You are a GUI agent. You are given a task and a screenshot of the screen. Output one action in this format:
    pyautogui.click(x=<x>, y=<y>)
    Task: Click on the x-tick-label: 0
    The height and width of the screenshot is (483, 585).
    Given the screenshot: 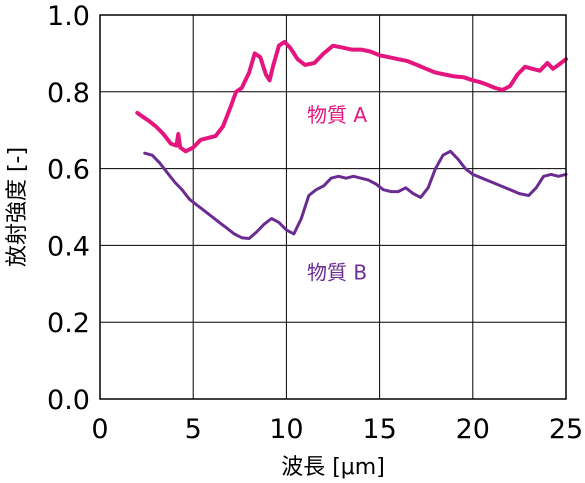 What is the action you would take?
    pyautogui.click(x=99, y=429)
    